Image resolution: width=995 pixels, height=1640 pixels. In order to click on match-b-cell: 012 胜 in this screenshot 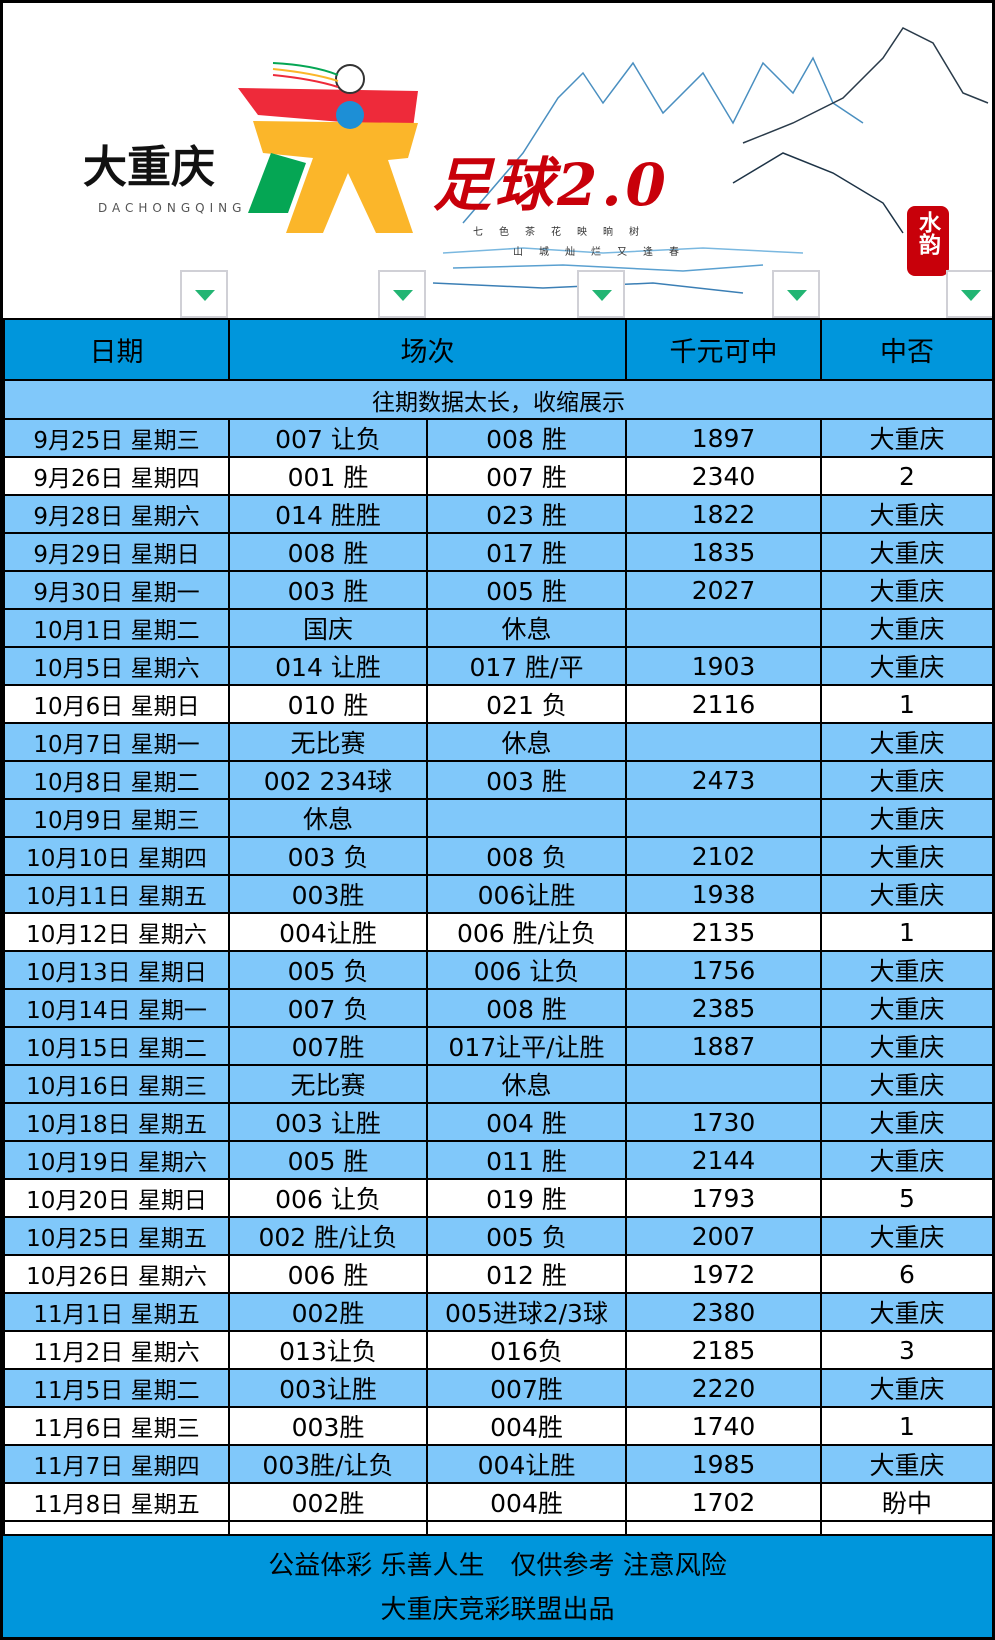, I will do `click(526, 1274)`.